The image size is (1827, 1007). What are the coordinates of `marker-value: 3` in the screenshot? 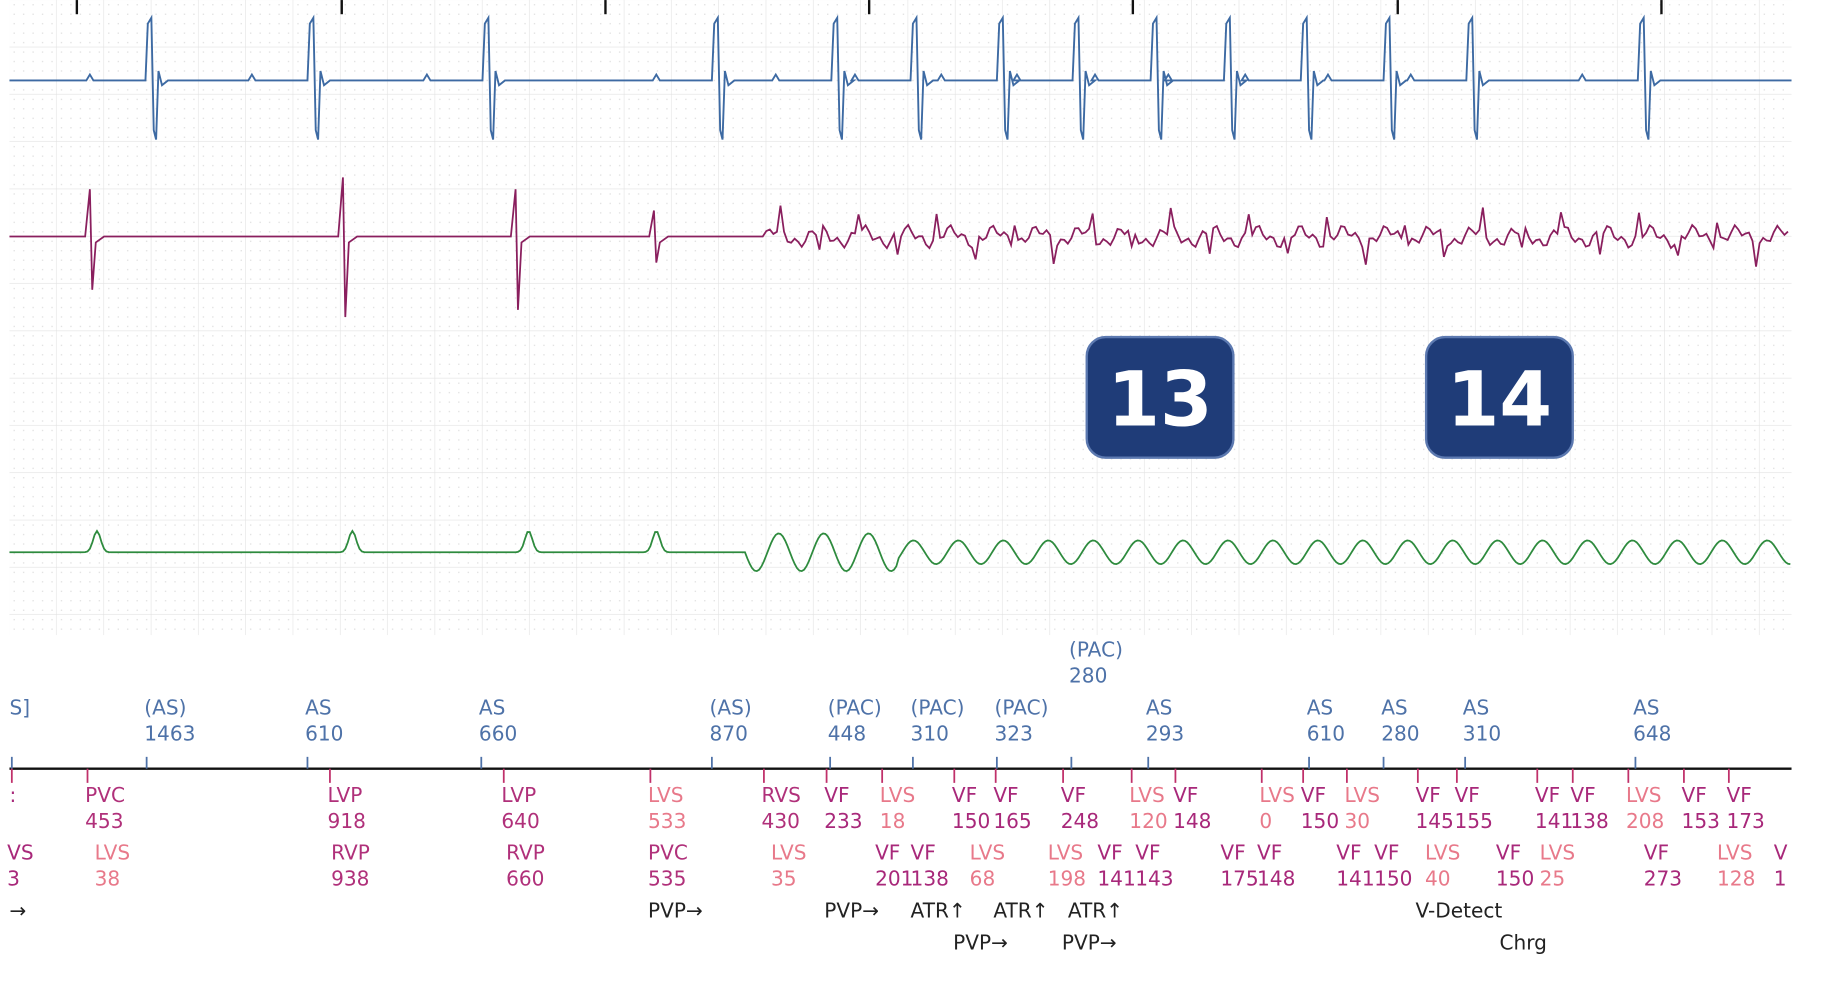 It's located at (13, 879).